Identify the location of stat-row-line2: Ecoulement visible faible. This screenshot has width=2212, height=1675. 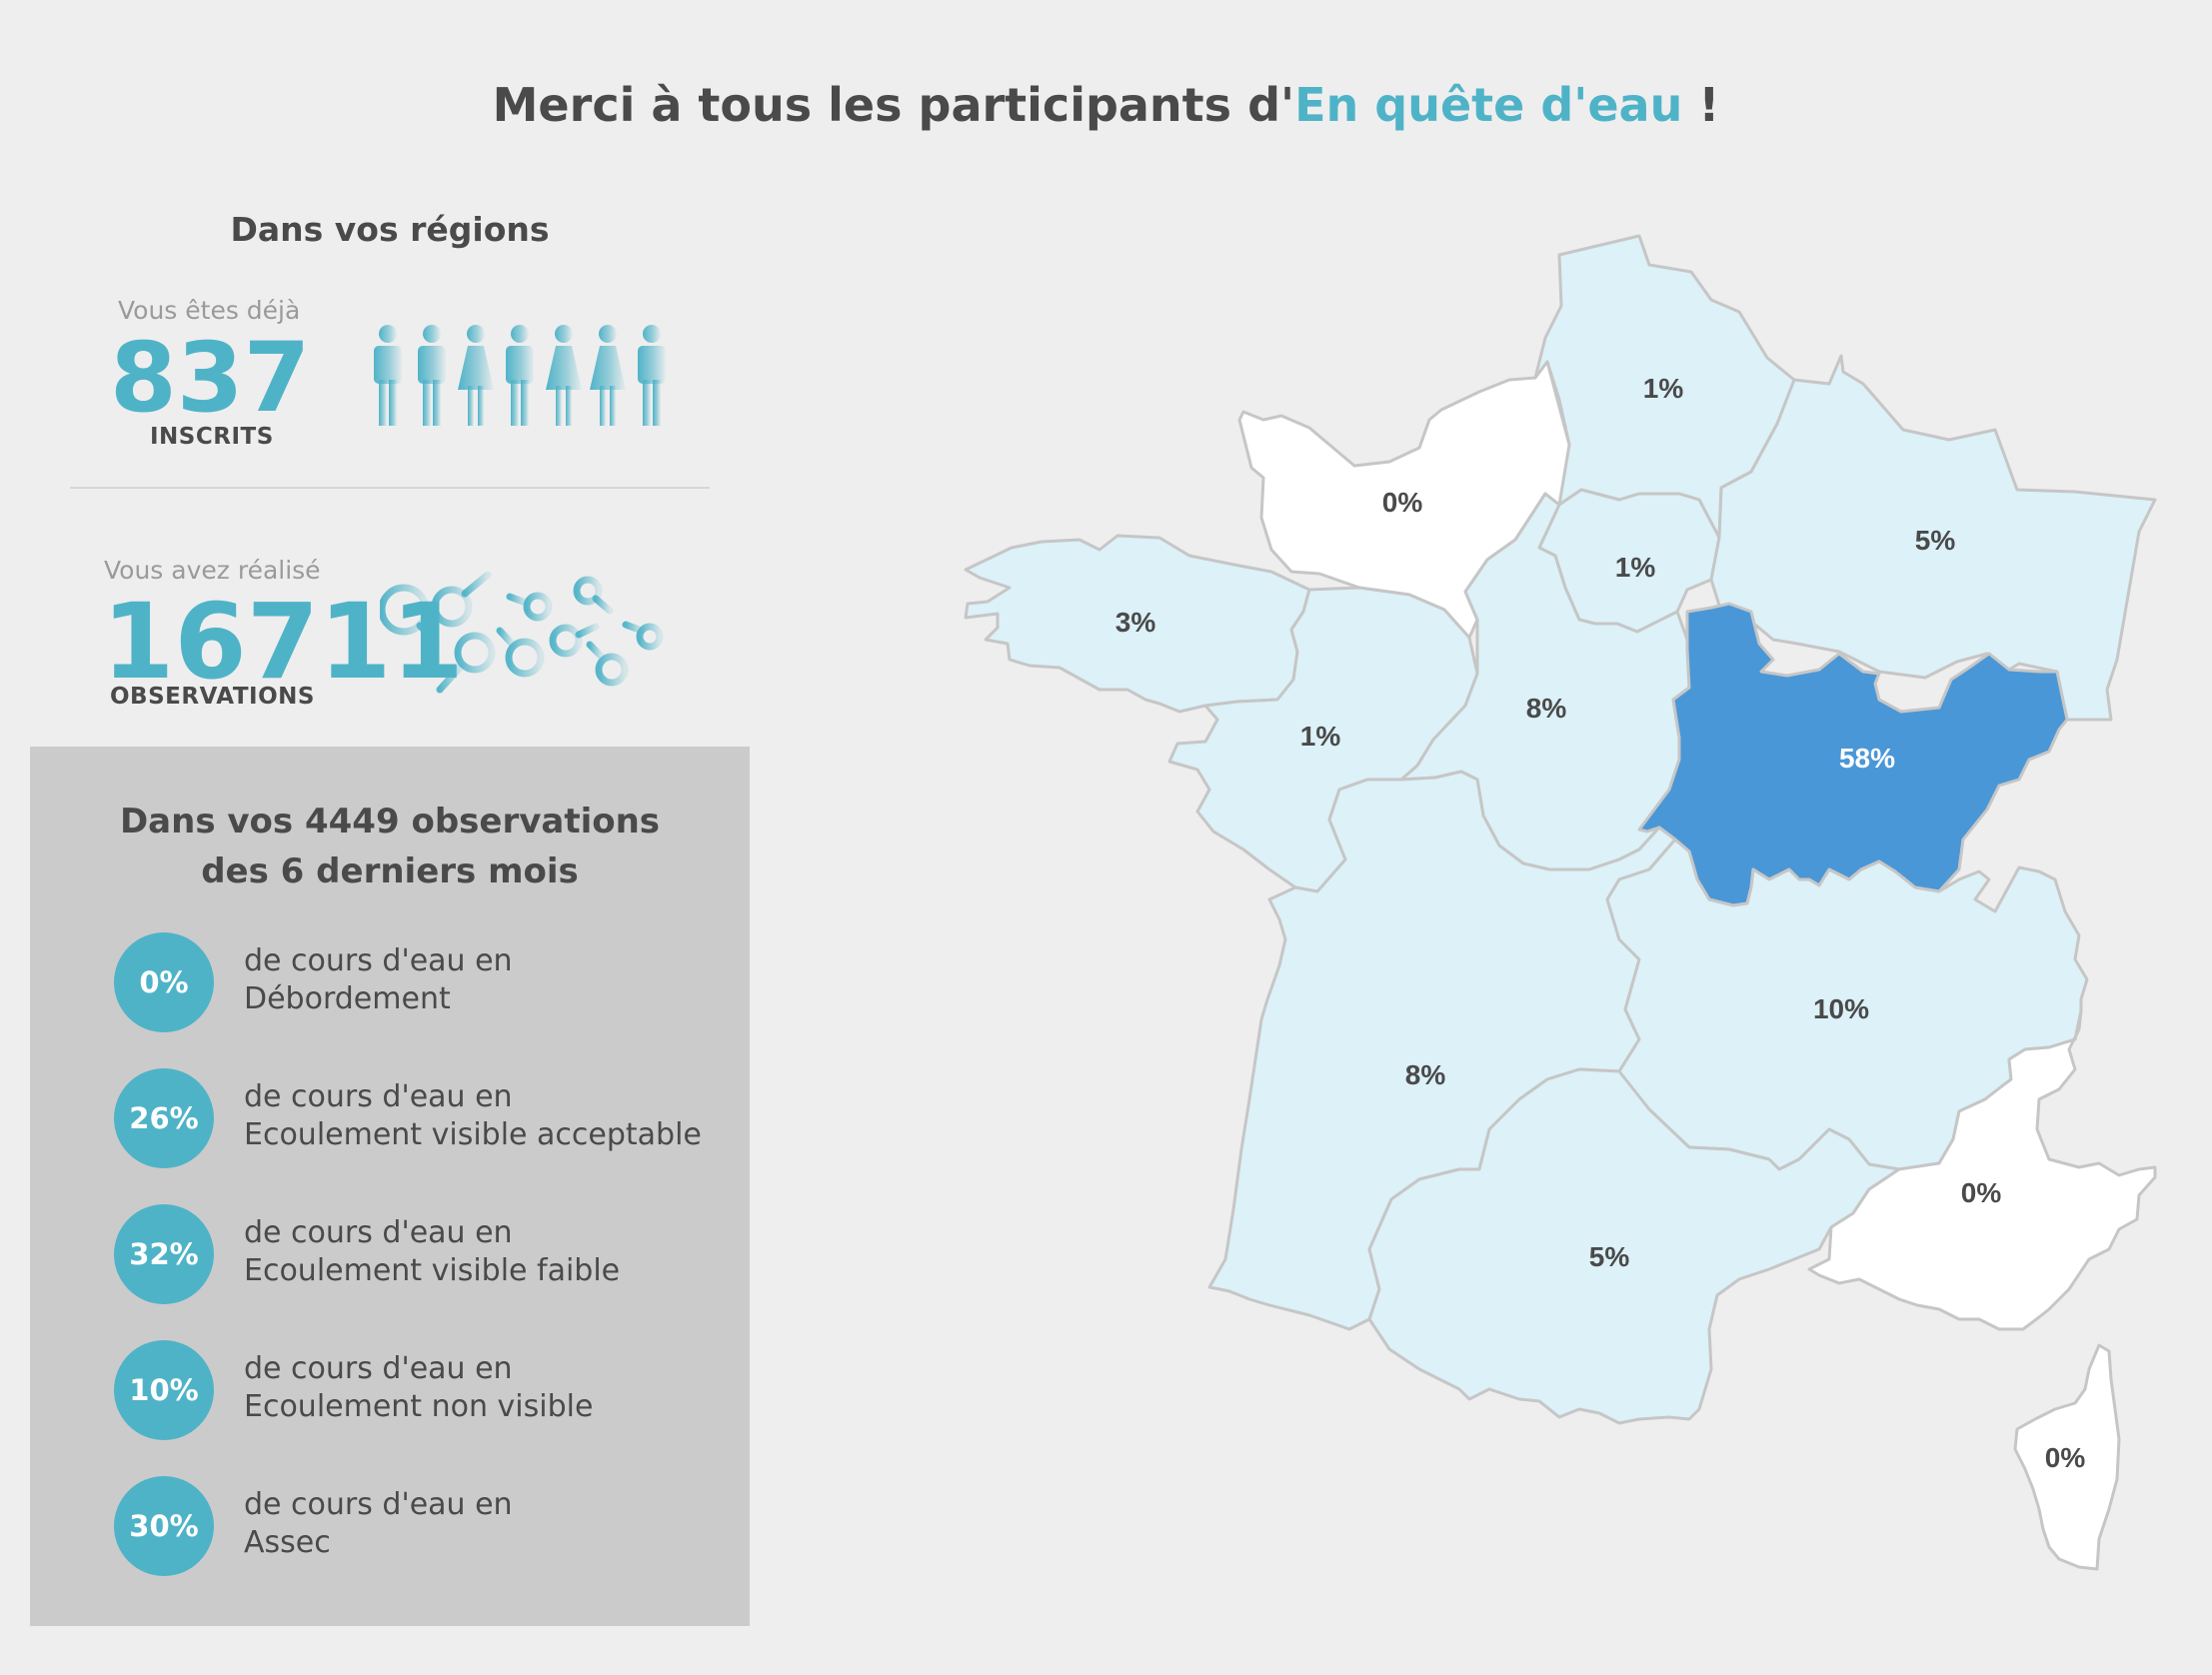
(433, 1270).